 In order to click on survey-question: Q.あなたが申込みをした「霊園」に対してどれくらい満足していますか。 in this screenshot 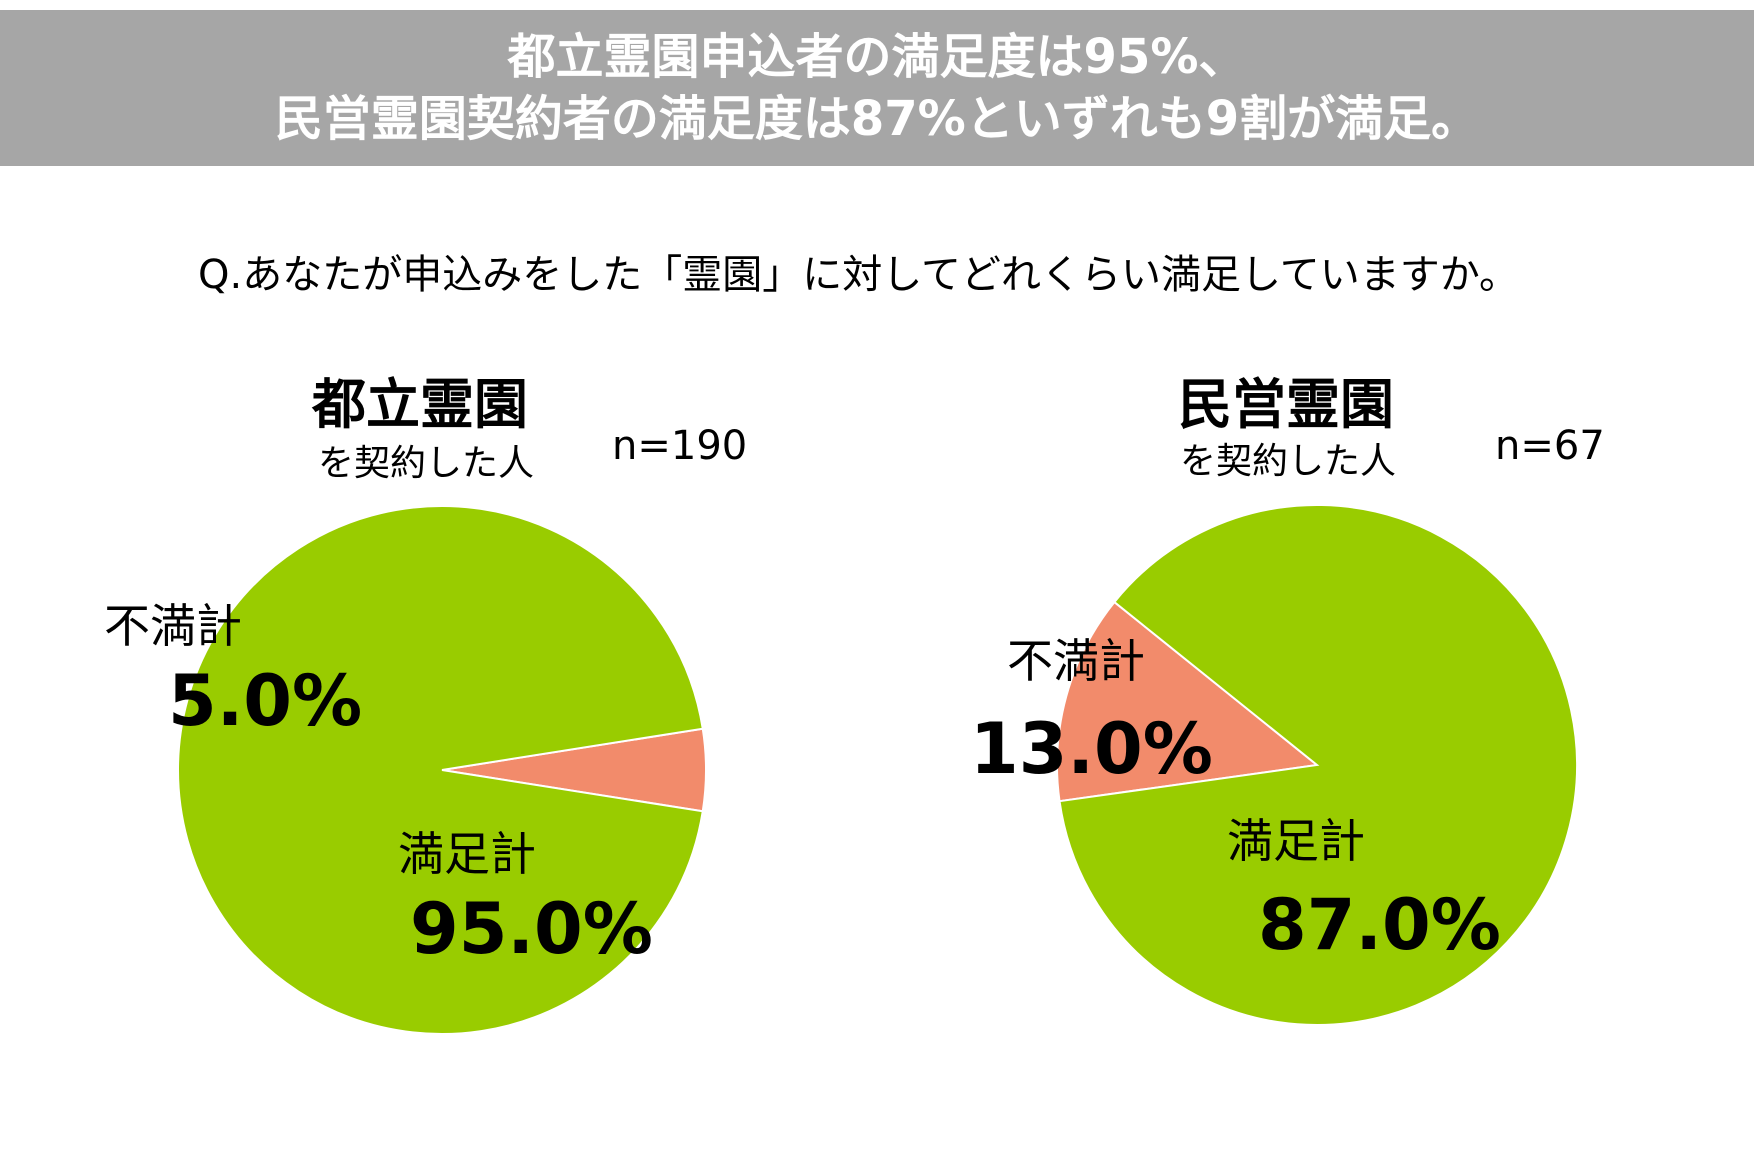, I will do `click(858, 275)`.